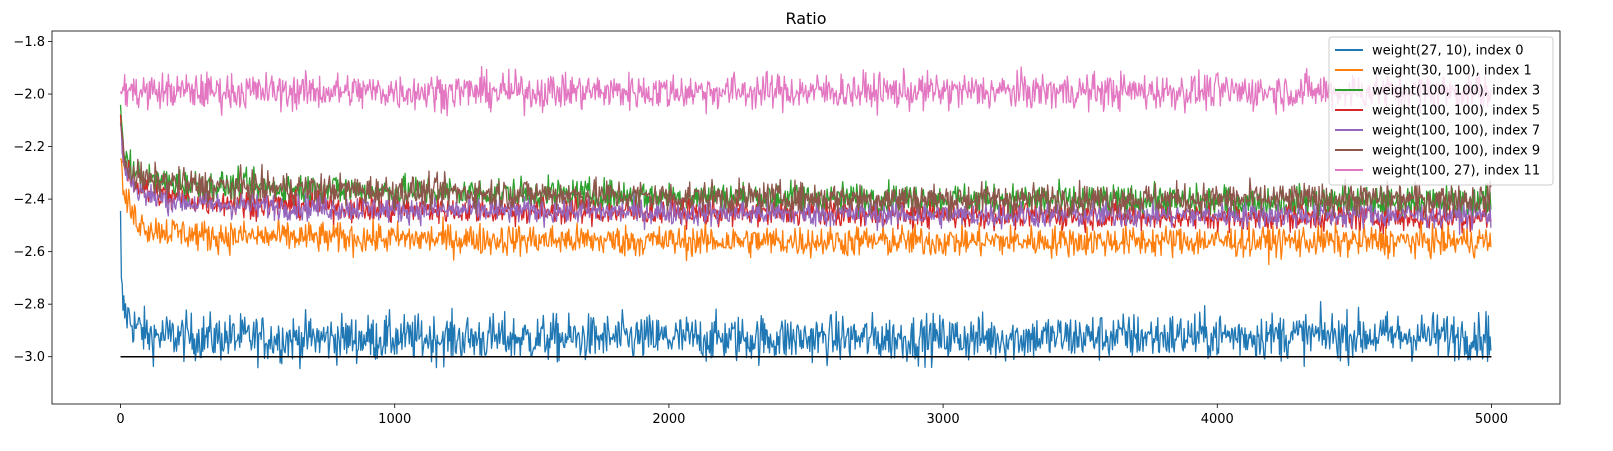 The width and height of the screenshot is (1613, 451). Describe the element at coordinates (29, 147) in the screenshot. I see `y-tick-label: −2.2` at that location.